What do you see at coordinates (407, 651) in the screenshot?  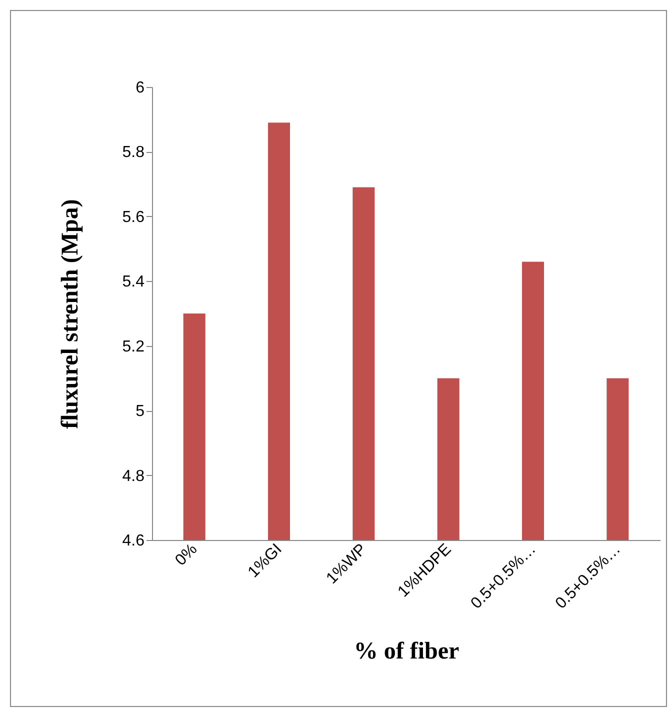 I see `x-axis-title: % of fiber` at bounding box center [407, 651].